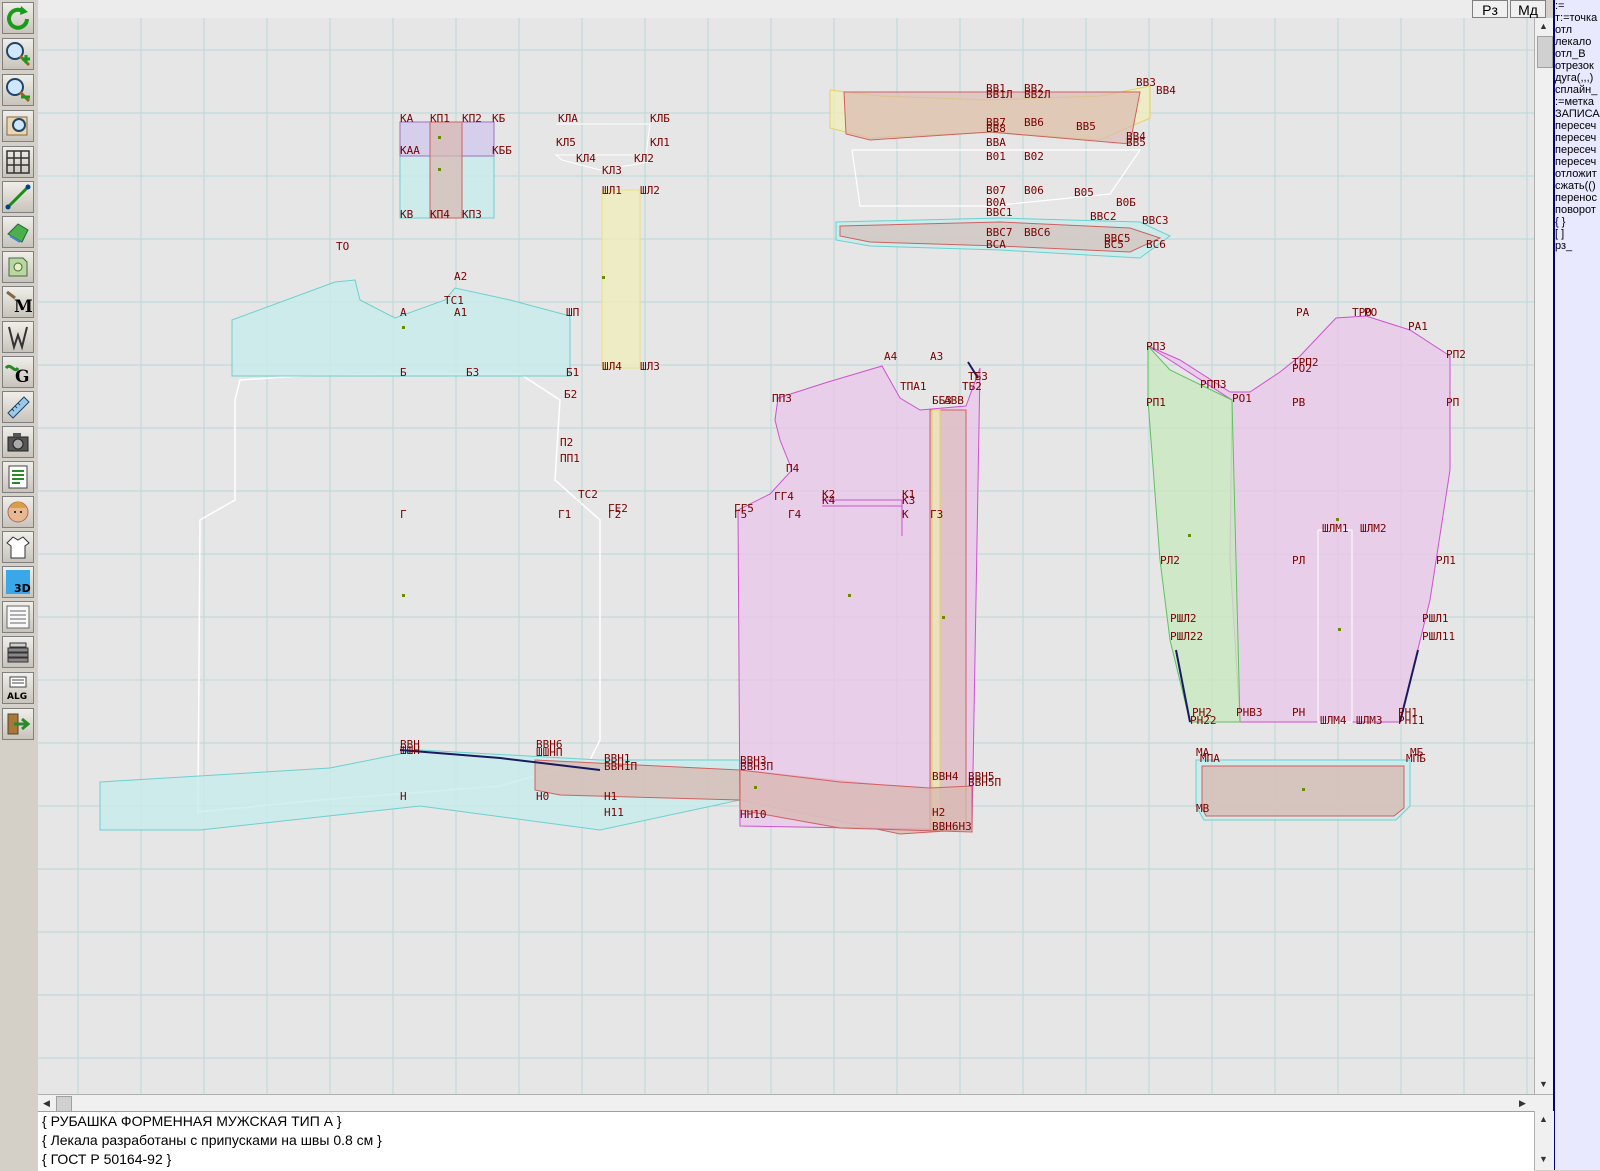  I want to click on command-item: отрезок, so click(1574, 66).